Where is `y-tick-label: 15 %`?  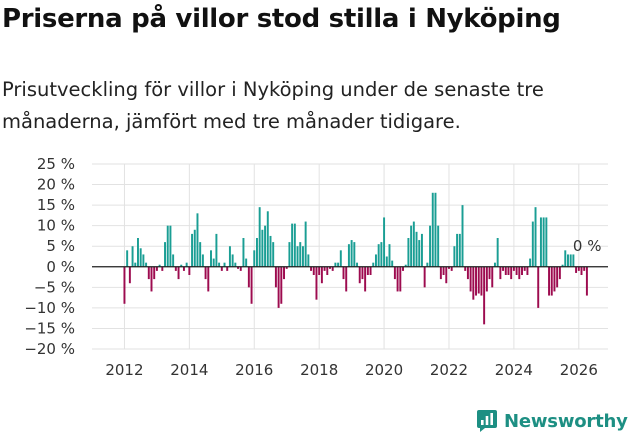
y-tick-label: 15 % is located at coordinates (56, 205).